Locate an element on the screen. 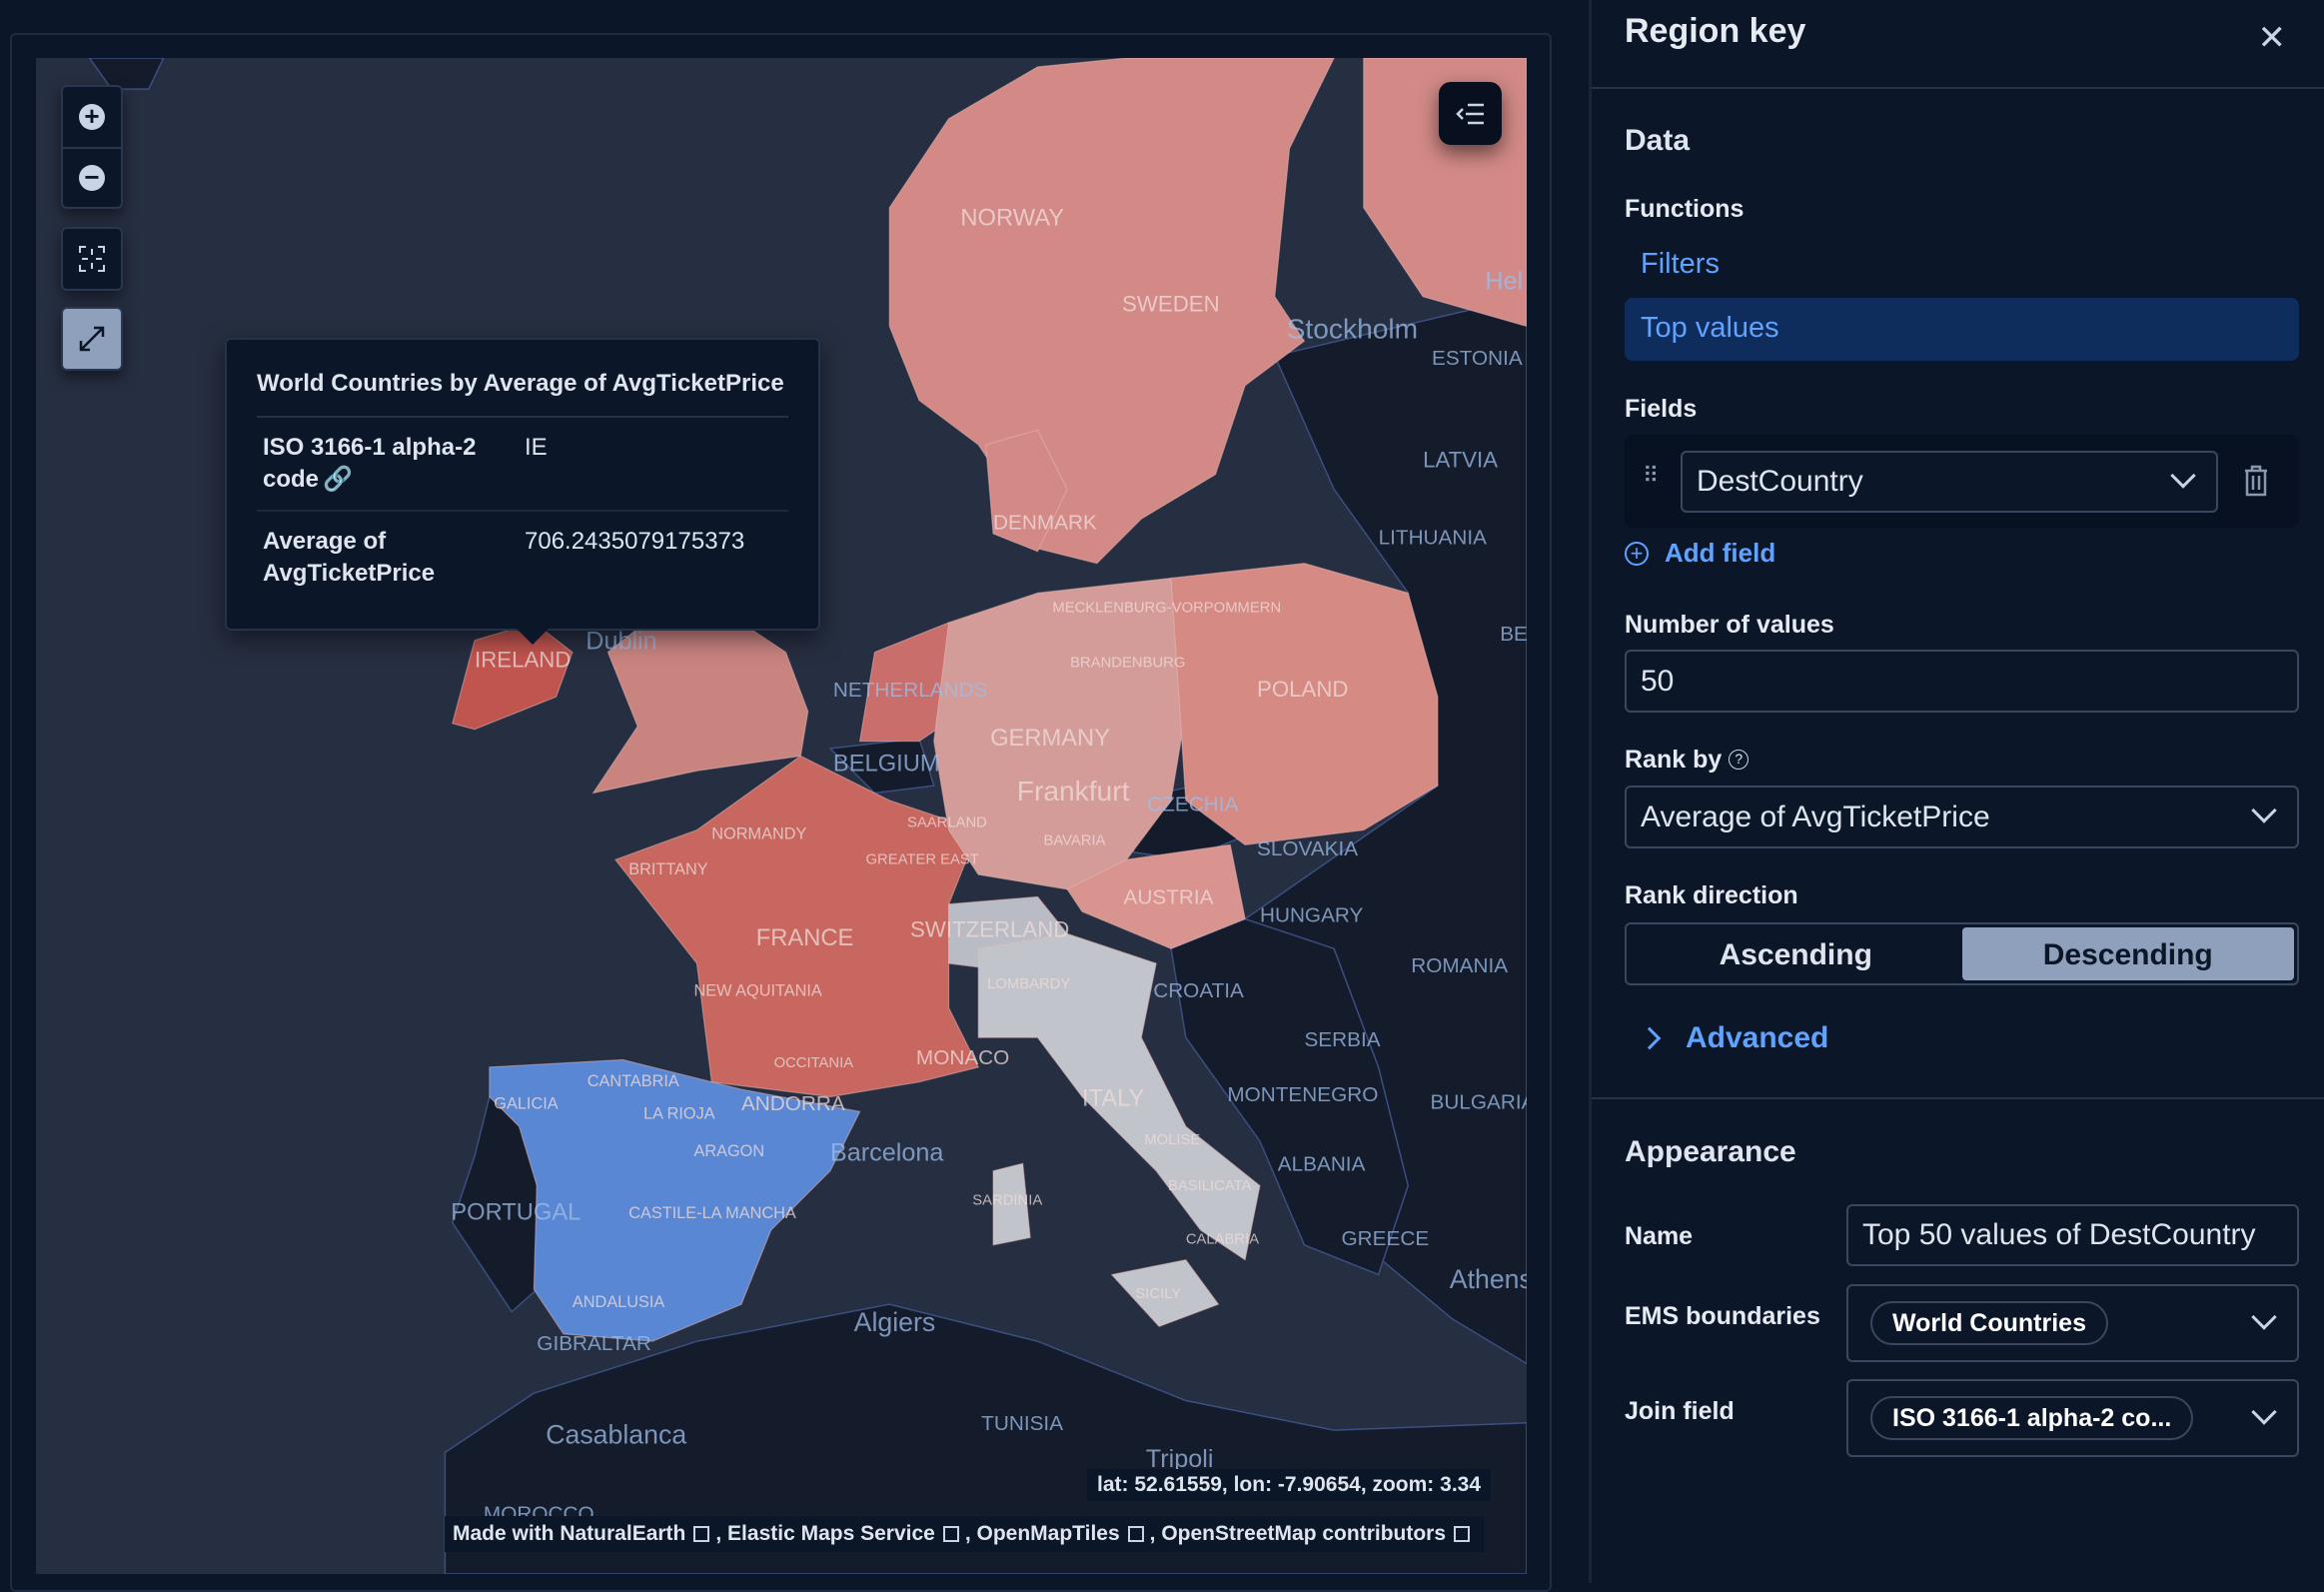 Image resolution: width=2324 pixels, height=1592 pixels. map-label: LITHUANIA is located at coordinates (1433, 537).